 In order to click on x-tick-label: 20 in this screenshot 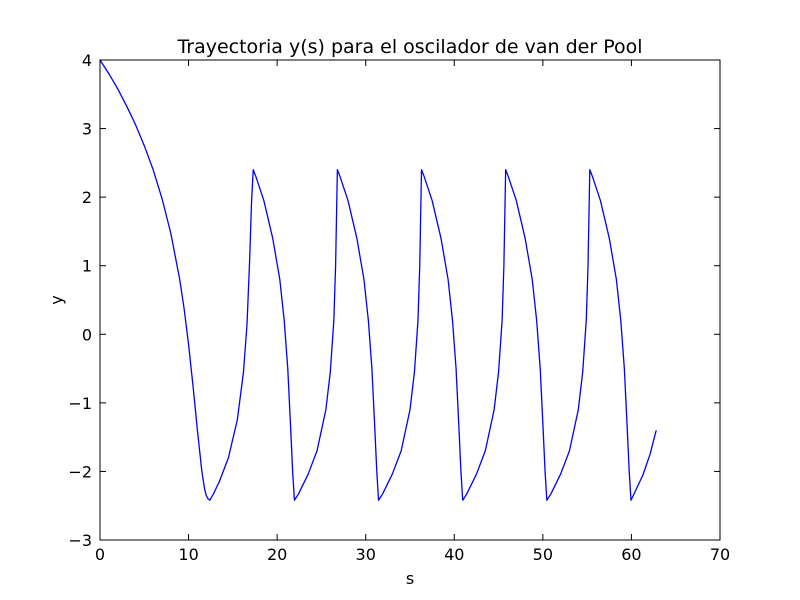, I will do `click(277, 554)`.